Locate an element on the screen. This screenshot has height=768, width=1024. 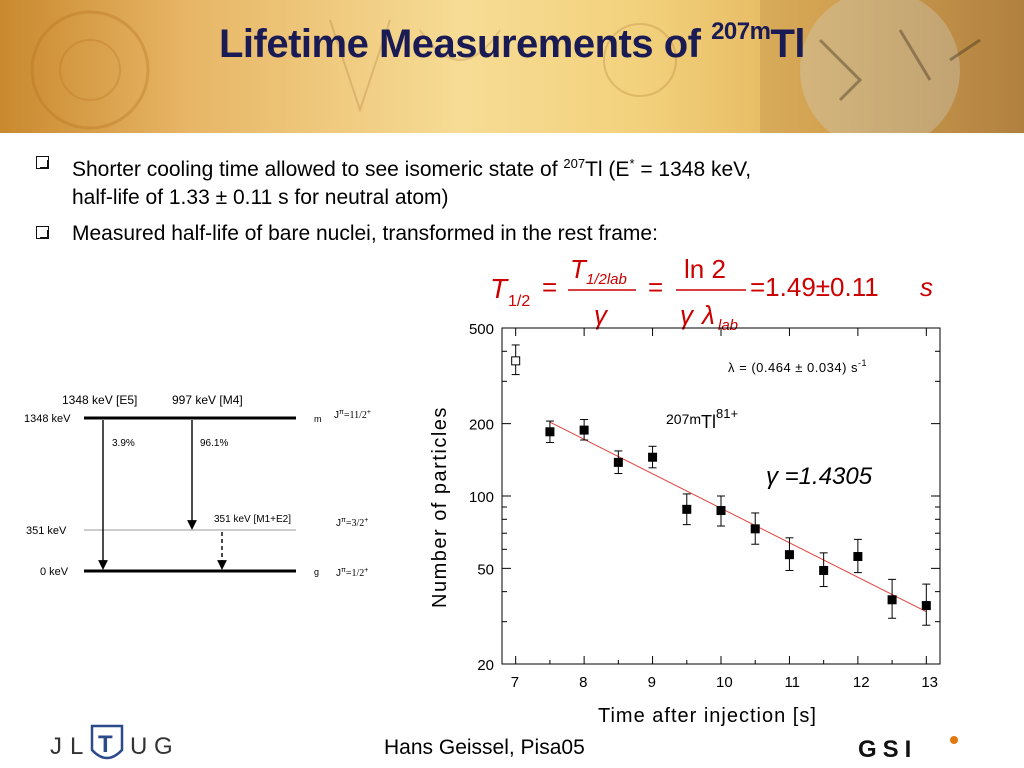
nucleus-annotation: 207mTl81+ is located at coordinates (702, 419).